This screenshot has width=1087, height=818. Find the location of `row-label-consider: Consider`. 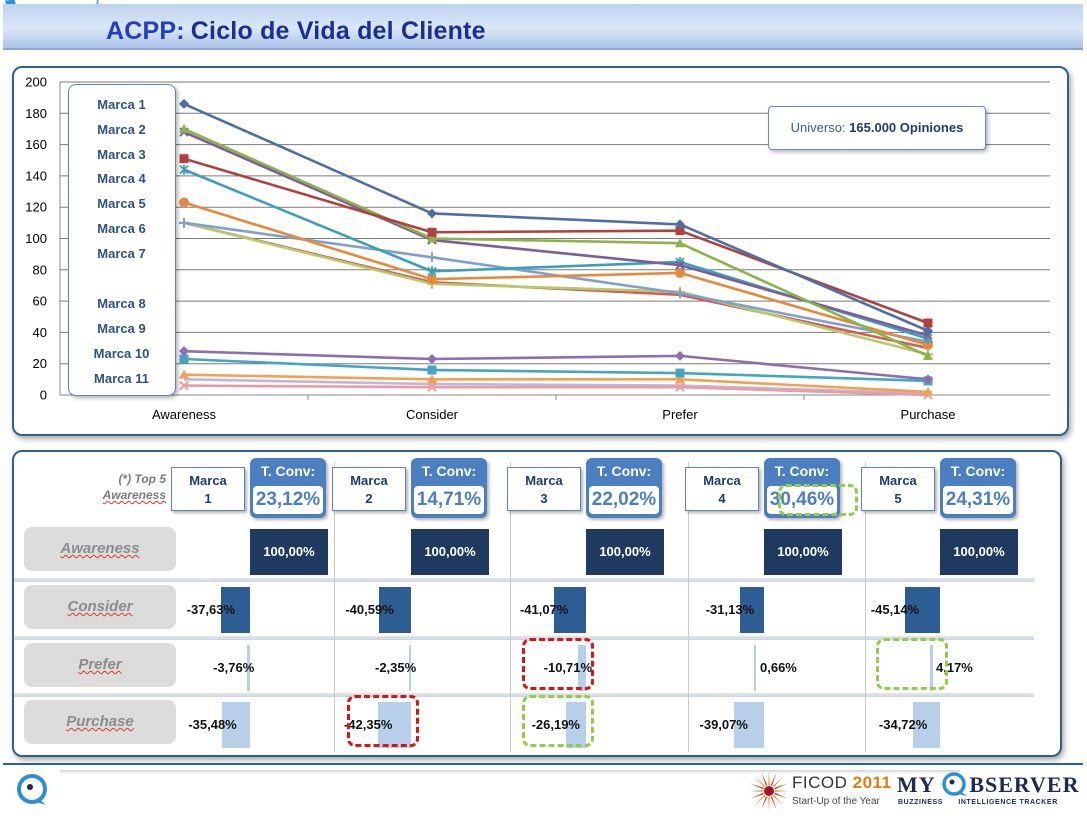

row-label-consider: Consider is located at coordinates (100, 607).